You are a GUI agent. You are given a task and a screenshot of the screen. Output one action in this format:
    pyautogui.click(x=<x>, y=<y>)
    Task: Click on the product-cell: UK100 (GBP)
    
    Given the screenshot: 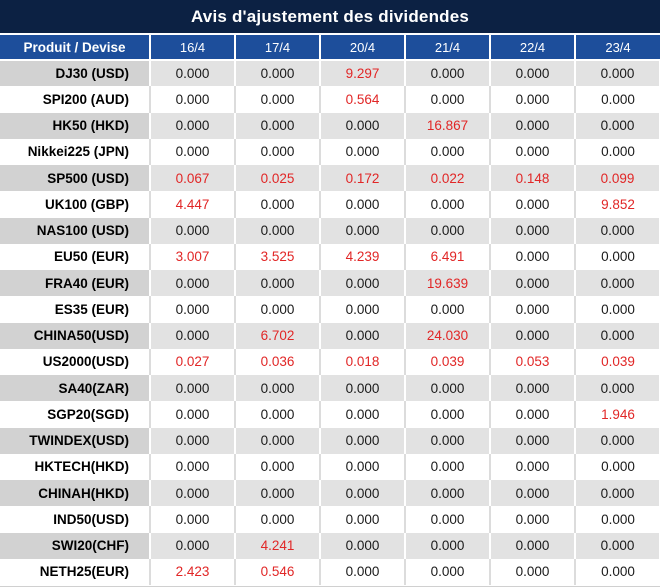 What is the action you would take?
    pyautogui.click(x=75, y=204)
    